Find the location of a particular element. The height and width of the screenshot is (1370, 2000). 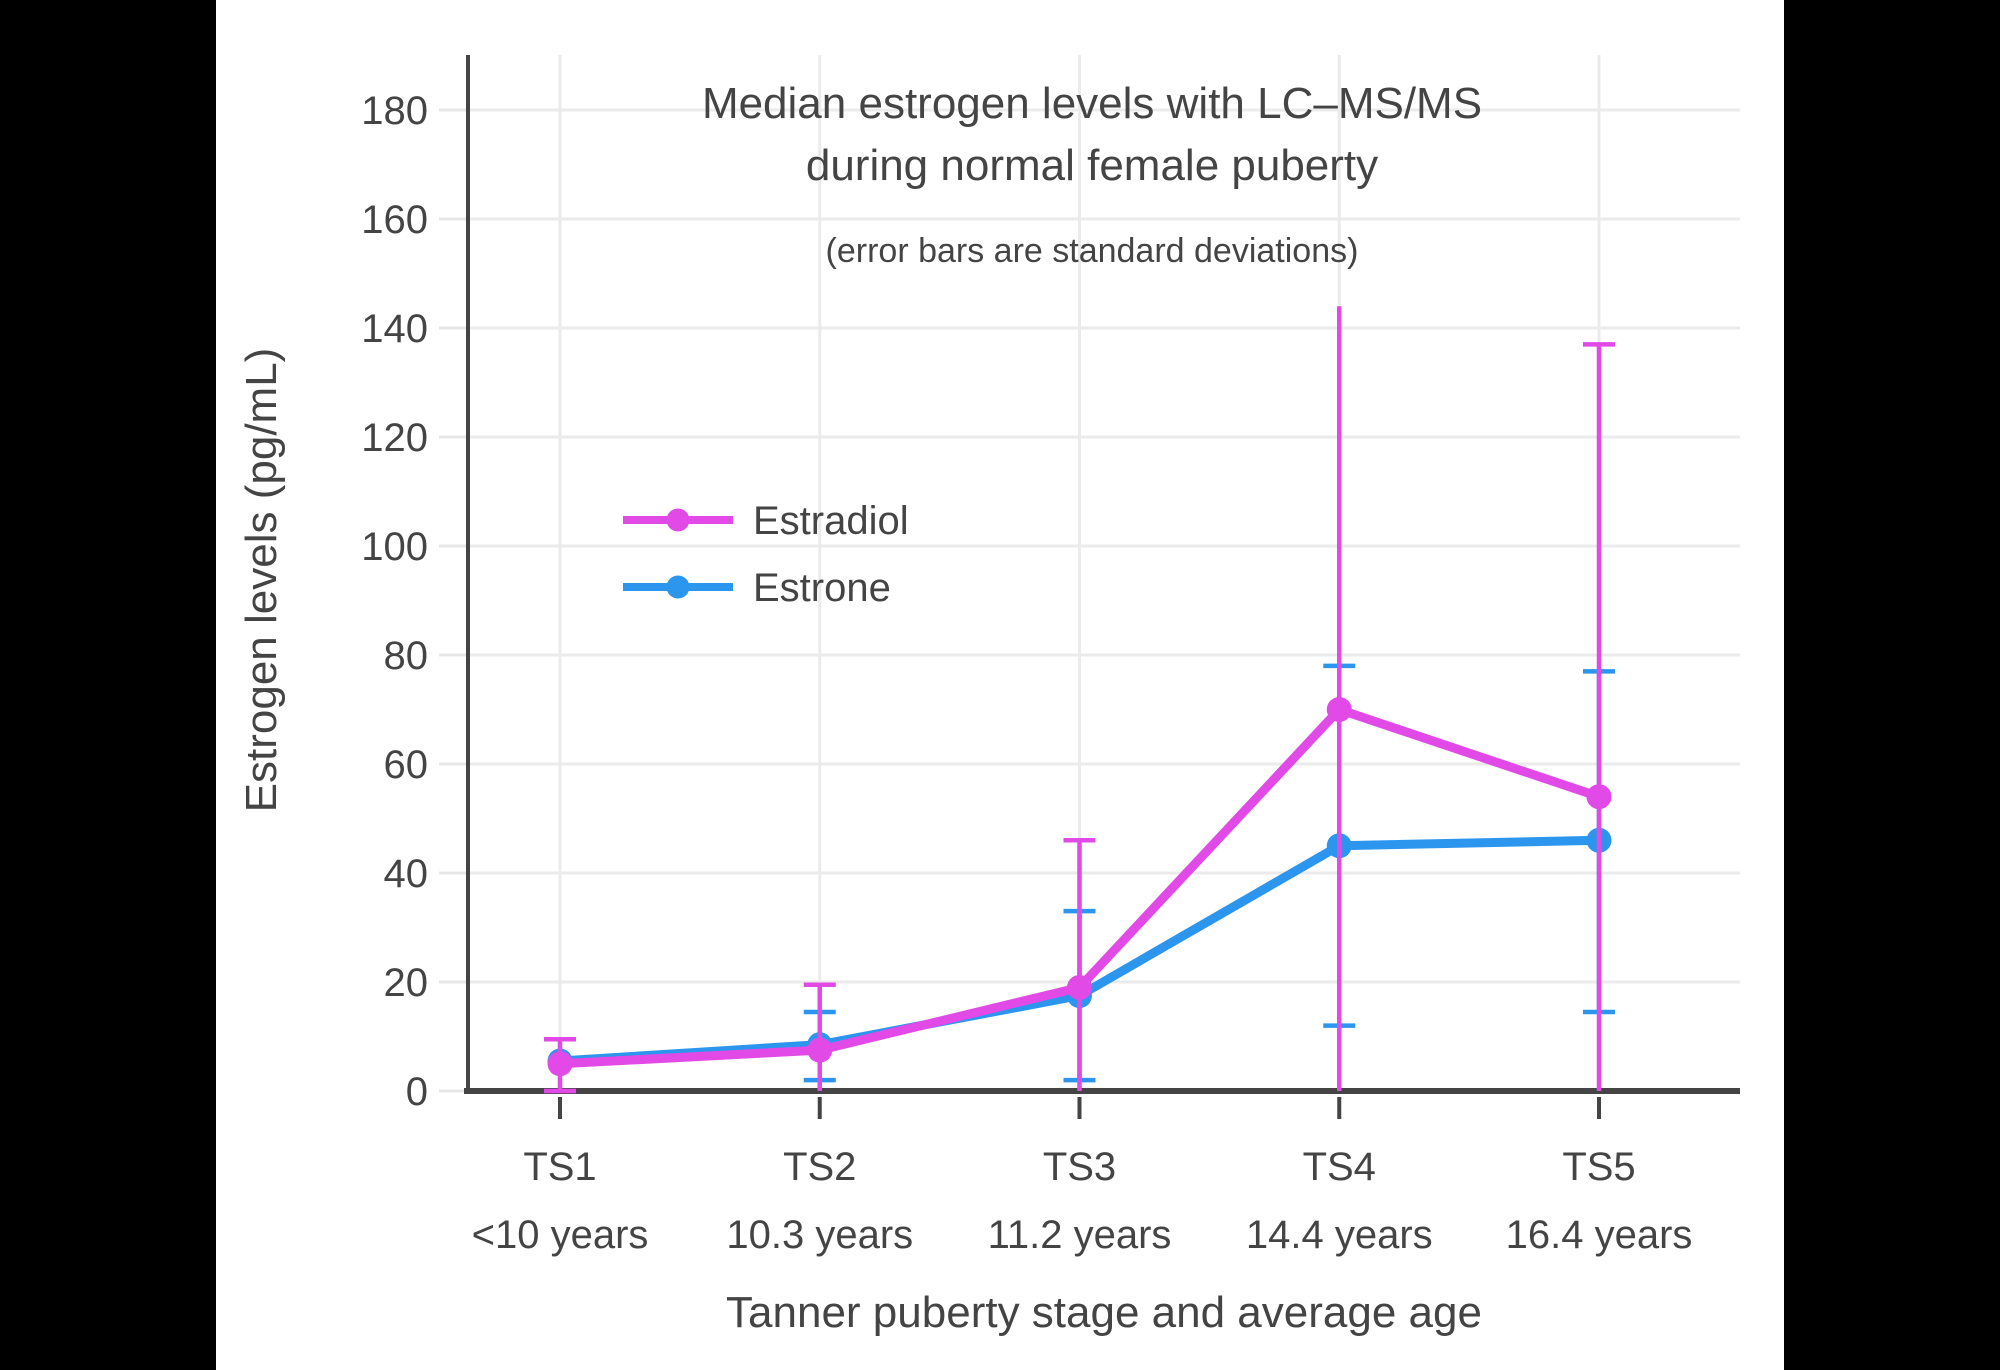

x-tick-age-label: 10.3 years is located at coordinates (819, 1235).